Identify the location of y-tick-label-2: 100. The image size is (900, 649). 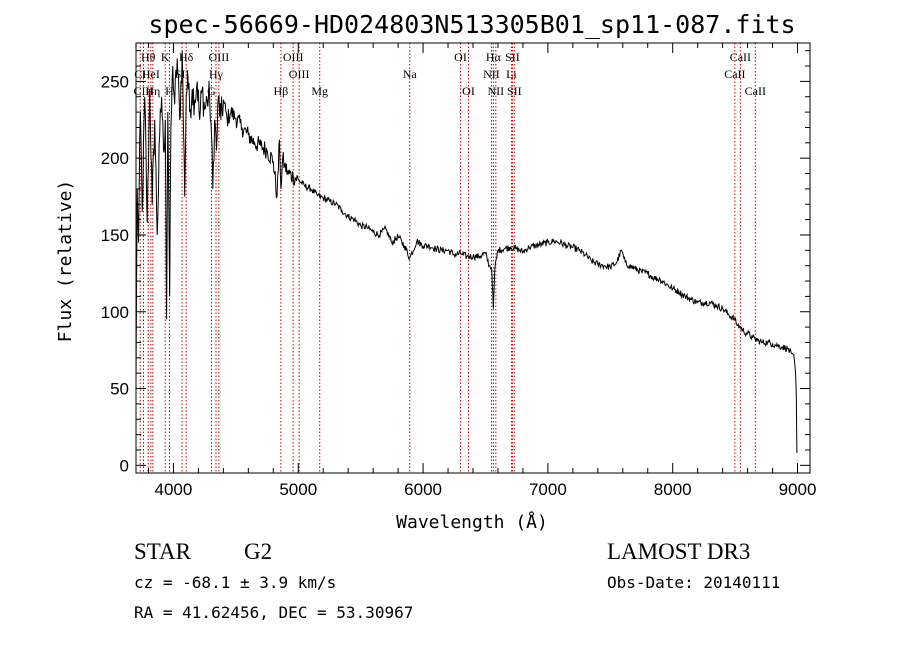
(115, 312).